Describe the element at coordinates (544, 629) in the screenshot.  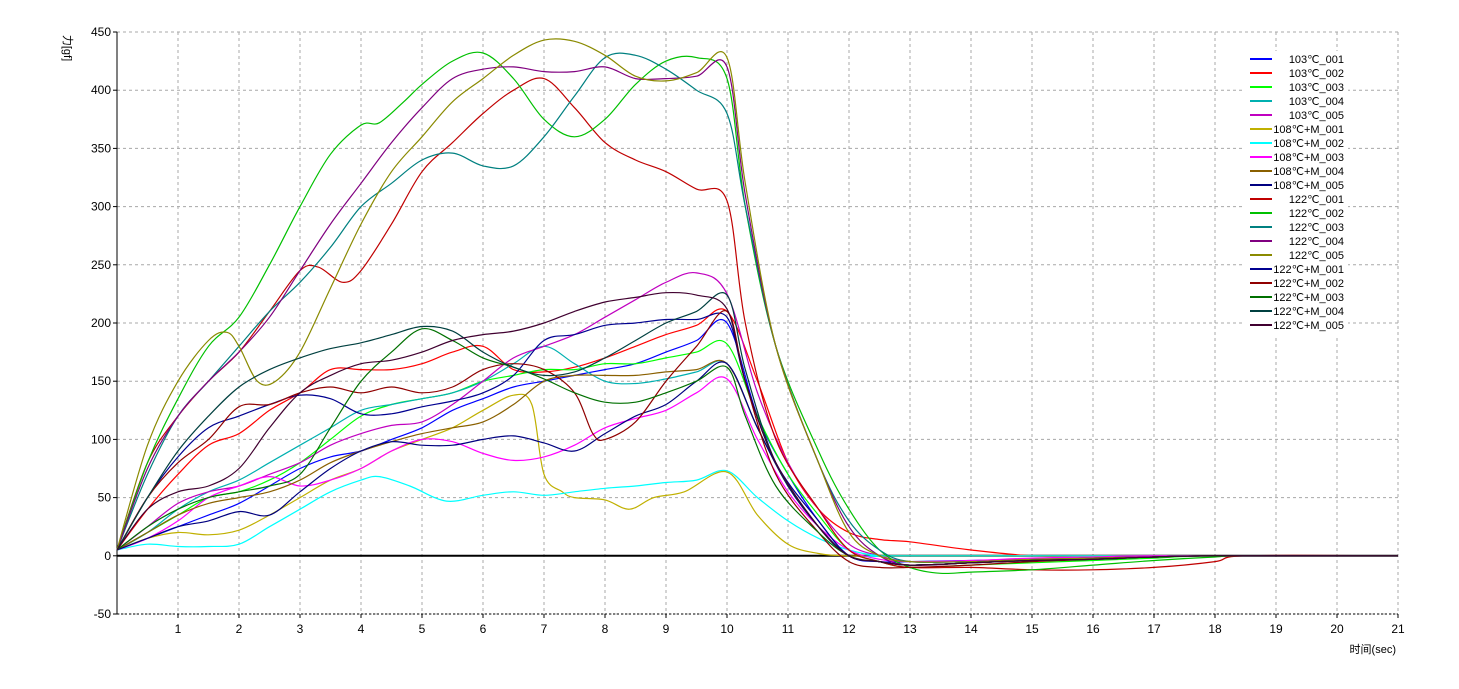
I see `x-tick-label: 7` at that location.